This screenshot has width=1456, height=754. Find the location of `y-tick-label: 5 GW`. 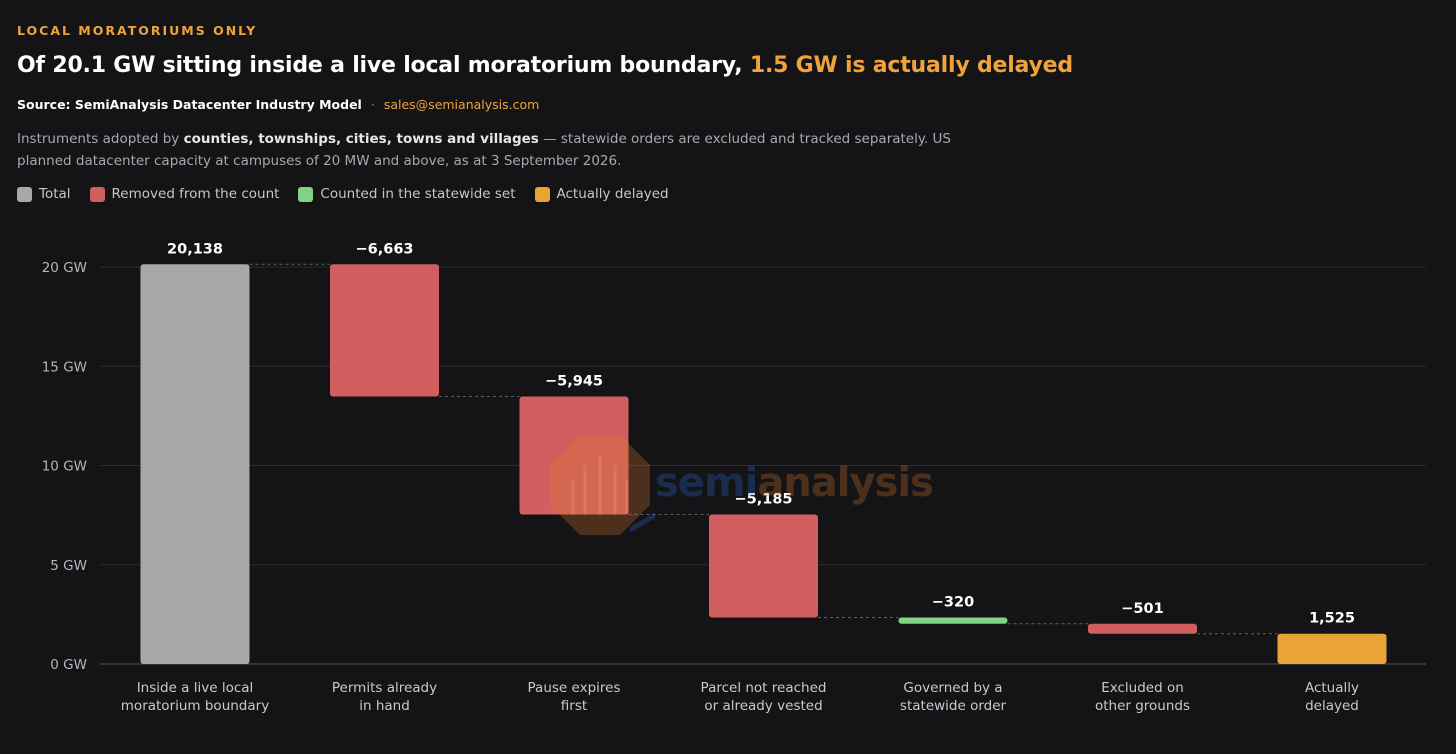

y-tick-label: 5 GW is located at coordinates (68, 566).